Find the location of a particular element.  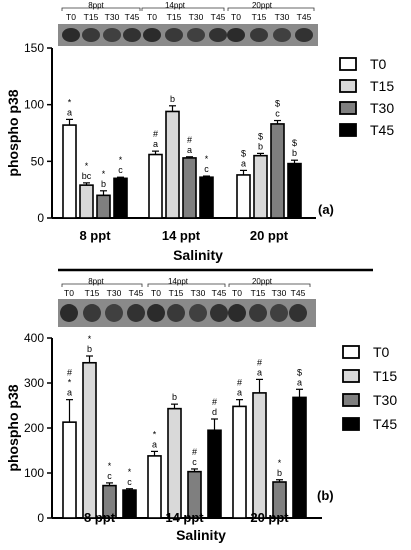

legend-label: T15 is located at coordinates (382, 86).